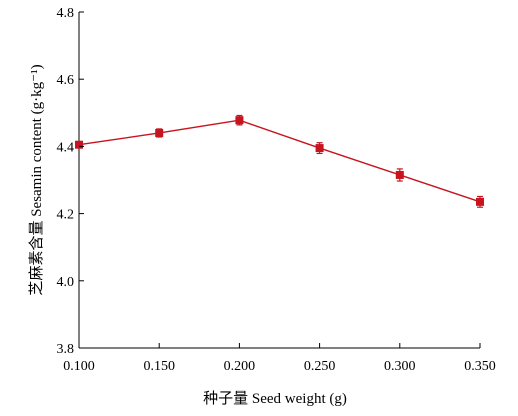 This screenshot has width=518, height=416. What do you see at coordinates (36, 179) in the screenshot?
I see `y-axis-title: 芝麻素含量 Sesamin content (g·kg⁻¹)` at bounding box center [36, 179].